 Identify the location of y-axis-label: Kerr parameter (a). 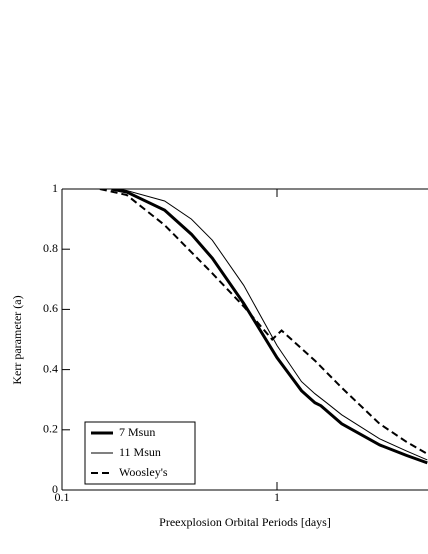
(17, 339).